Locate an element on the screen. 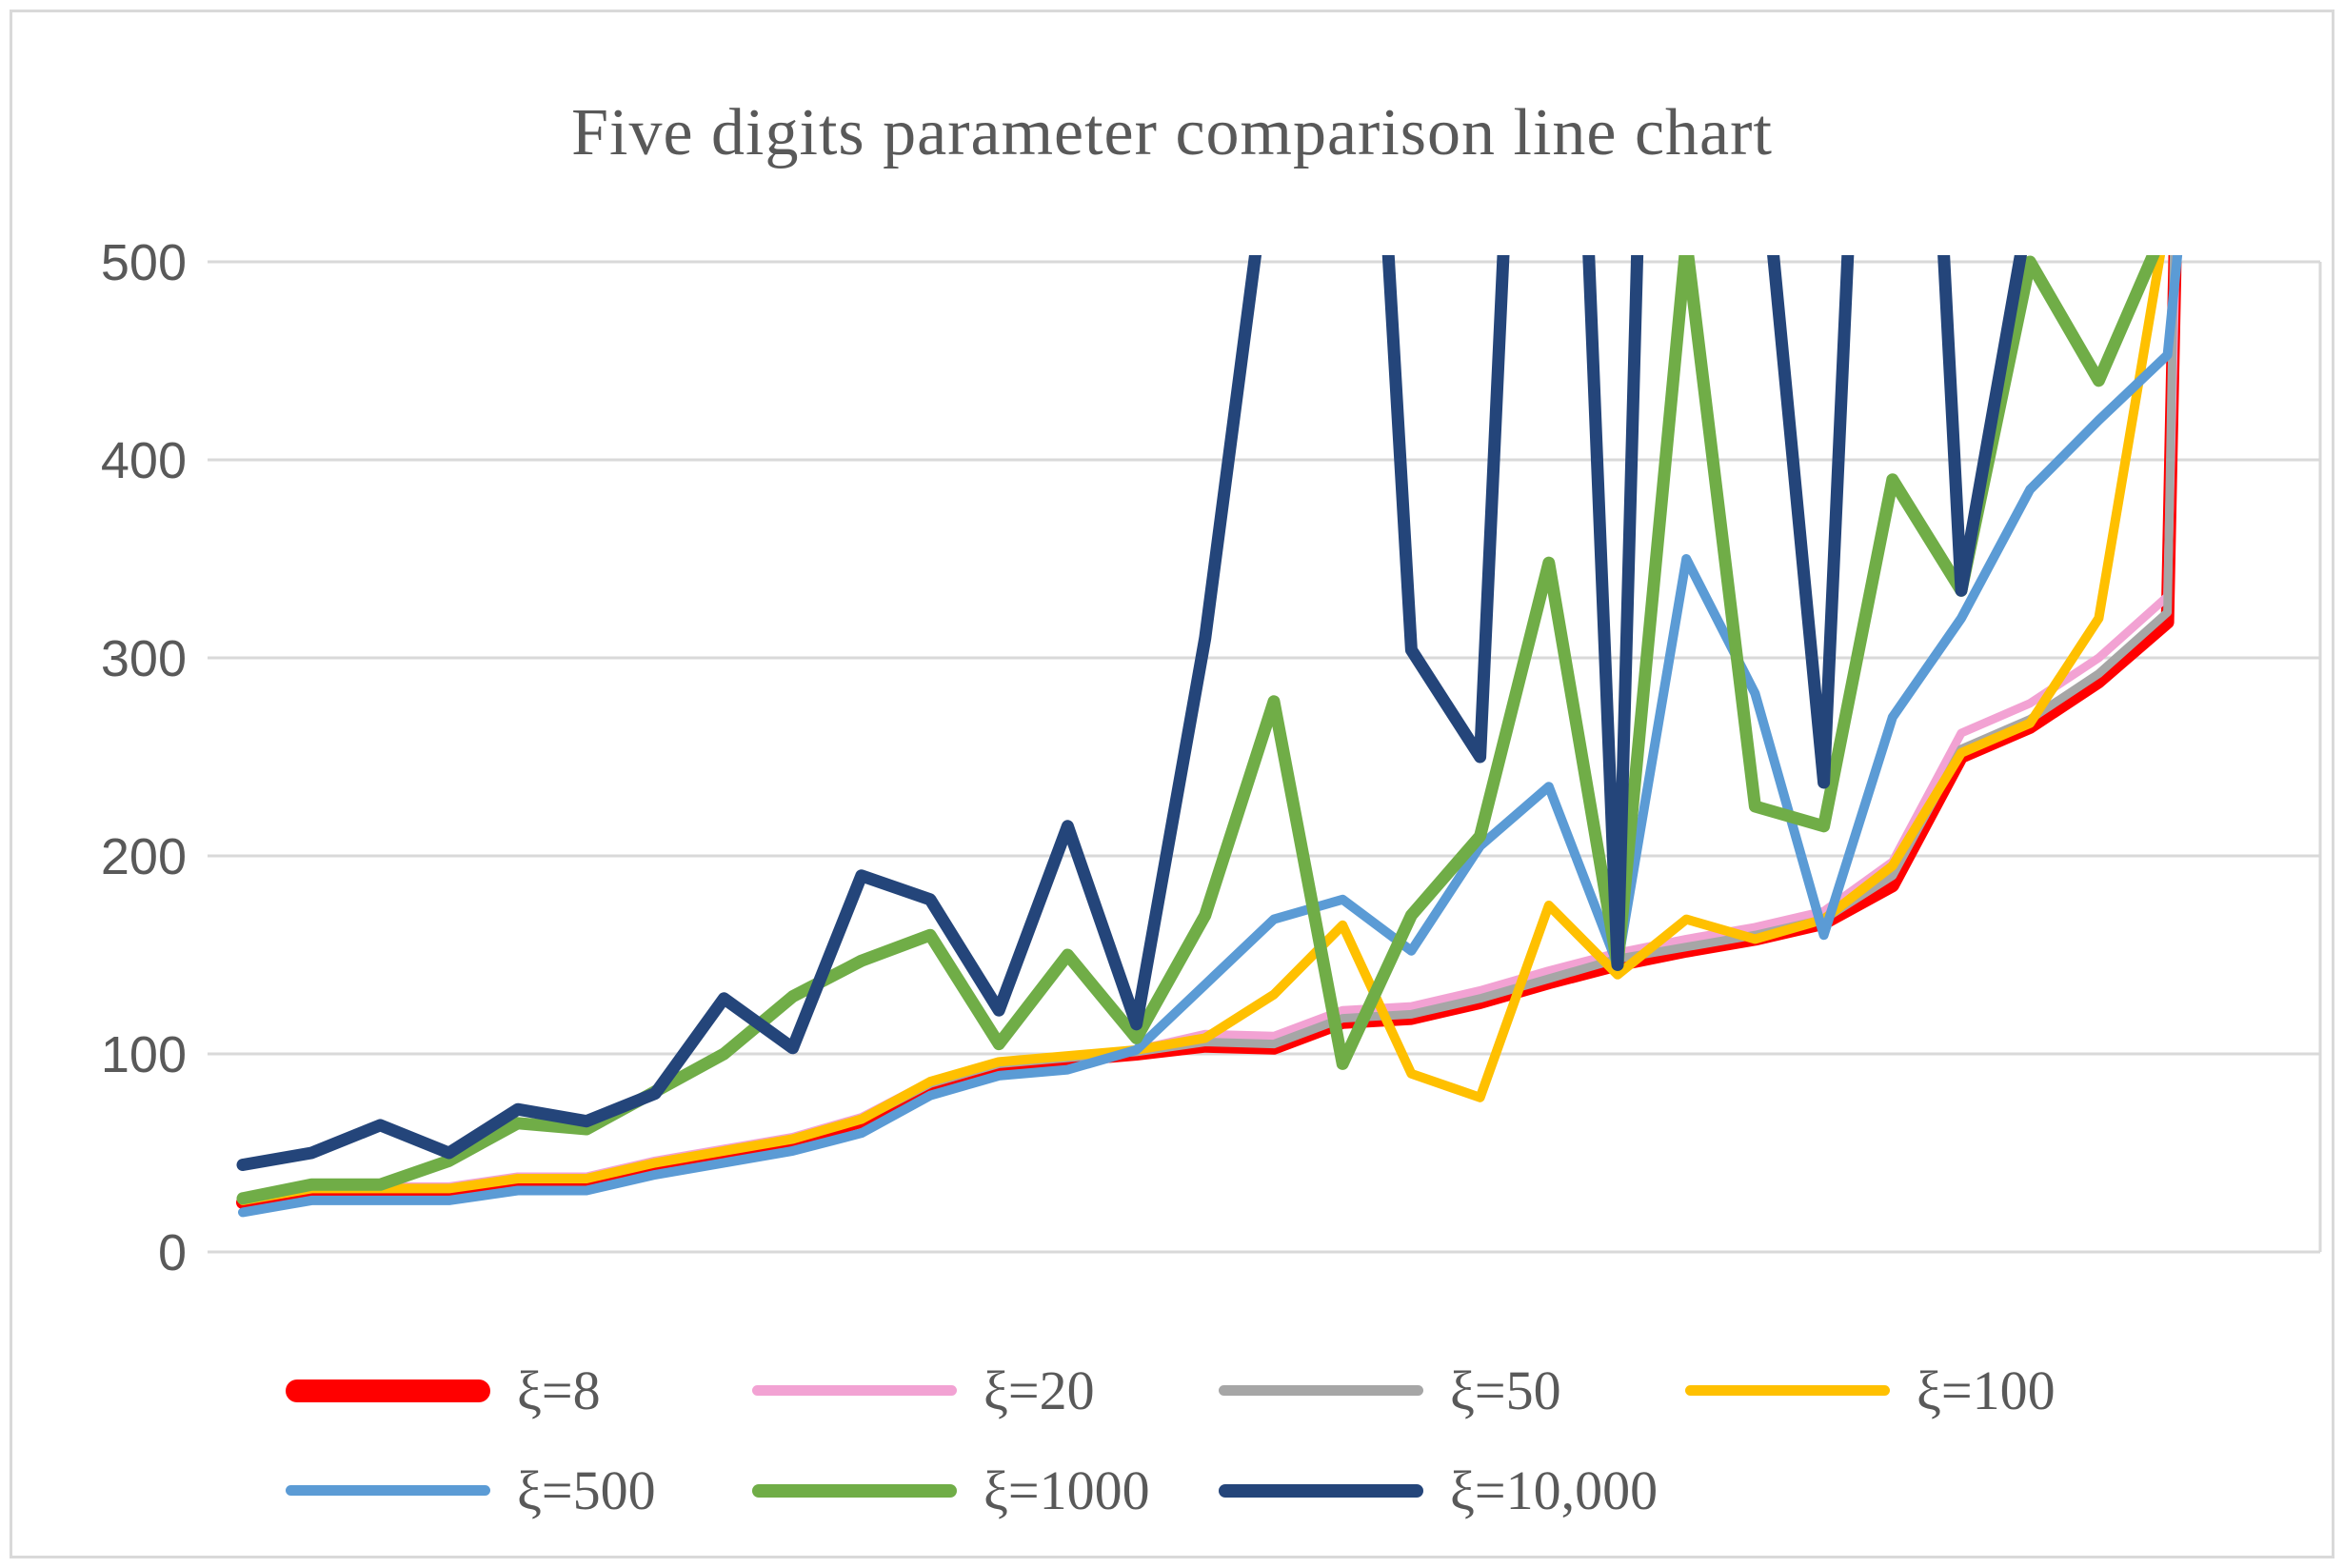 The image size is (2344, 1568). legend-item-ξ=100: ξ=100 is located at coordinates (1870, 1390).